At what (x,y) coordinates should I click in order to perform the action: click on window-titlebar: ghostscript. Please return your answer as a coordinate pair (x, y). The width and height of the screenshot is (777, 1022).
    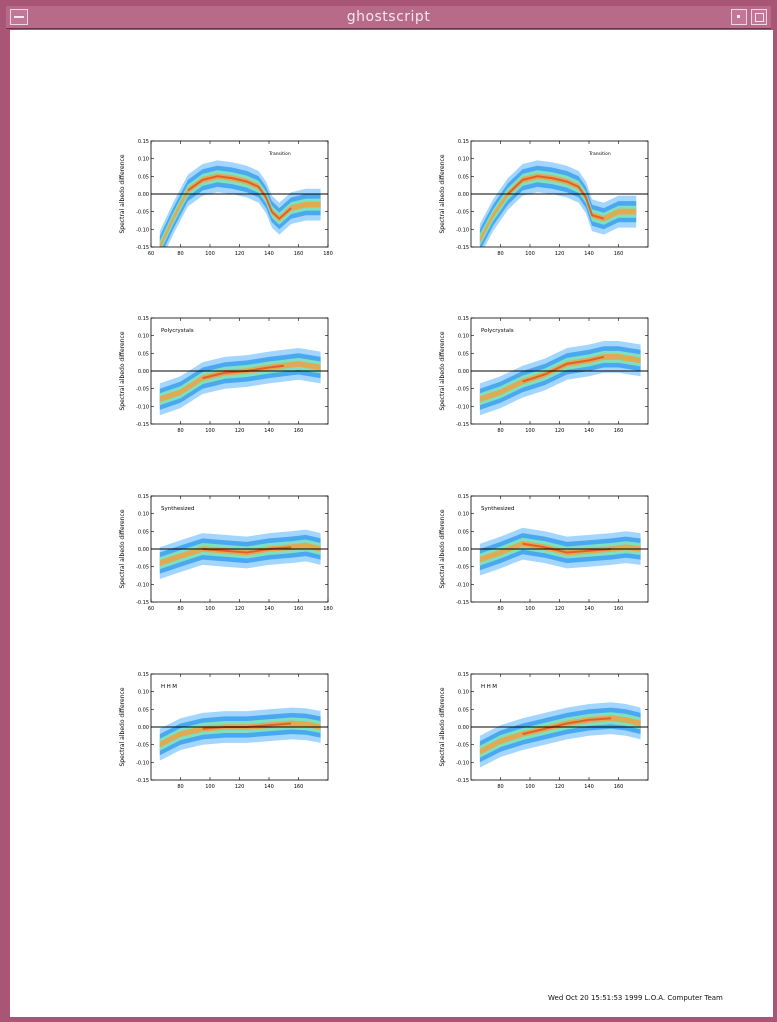
    Looking at the image, I should click on (388, 17).